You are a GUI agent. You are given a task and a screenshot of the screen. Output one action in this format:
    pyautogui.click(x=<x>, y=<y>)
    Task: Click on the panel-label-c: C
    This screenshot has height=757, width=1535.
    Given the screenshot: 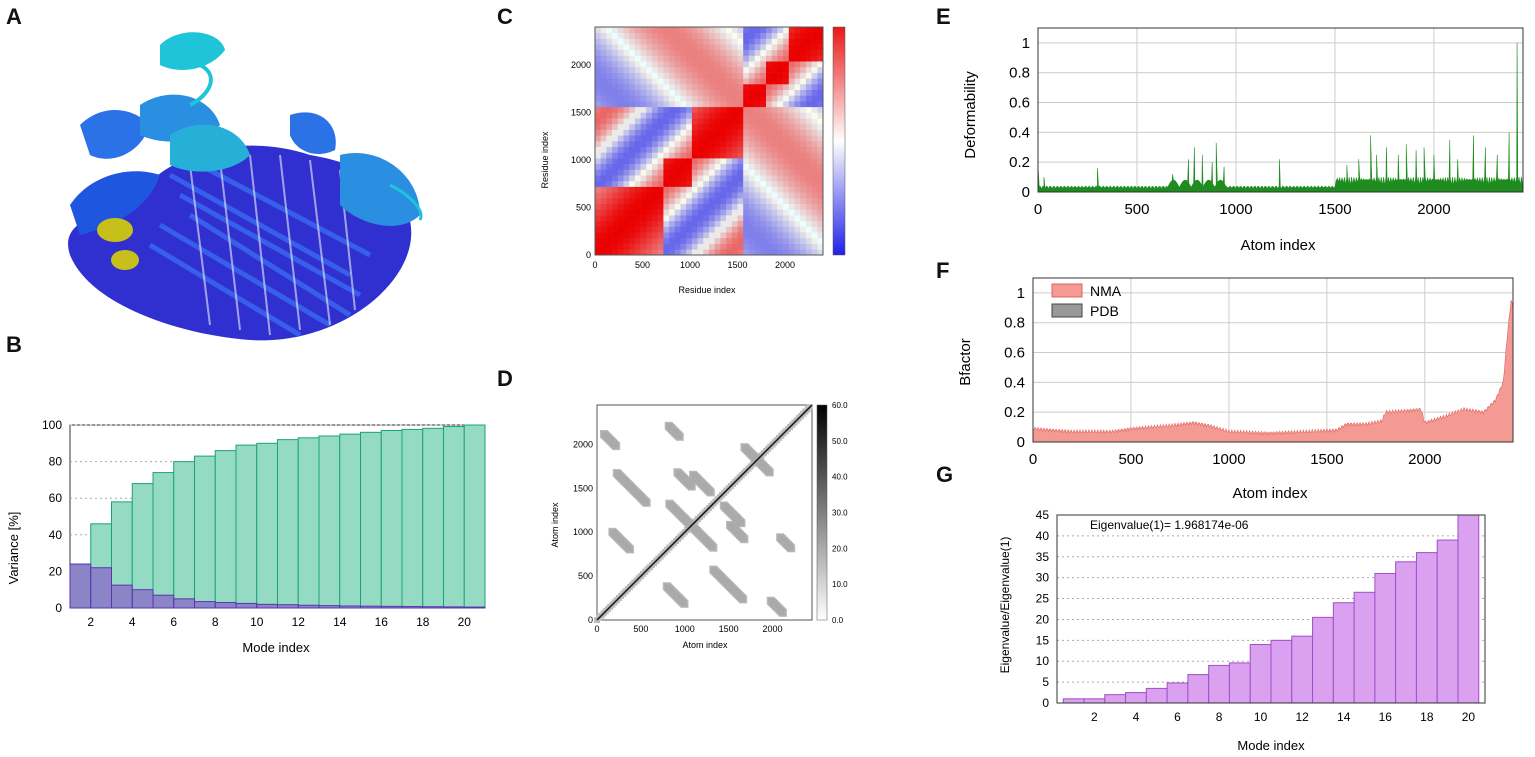 What is the action you would take?
    pyautogui.click(x=505, y=16)
    